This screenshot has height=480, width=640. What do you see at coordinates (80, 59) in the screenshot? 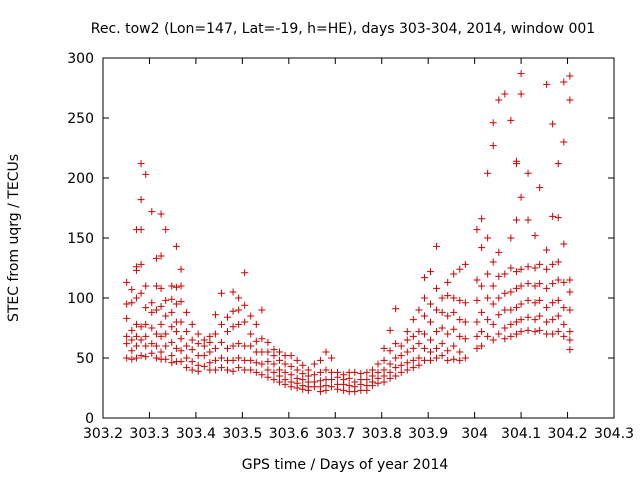
I see `y-tick-label: 300` at bounding box center [80, 59].